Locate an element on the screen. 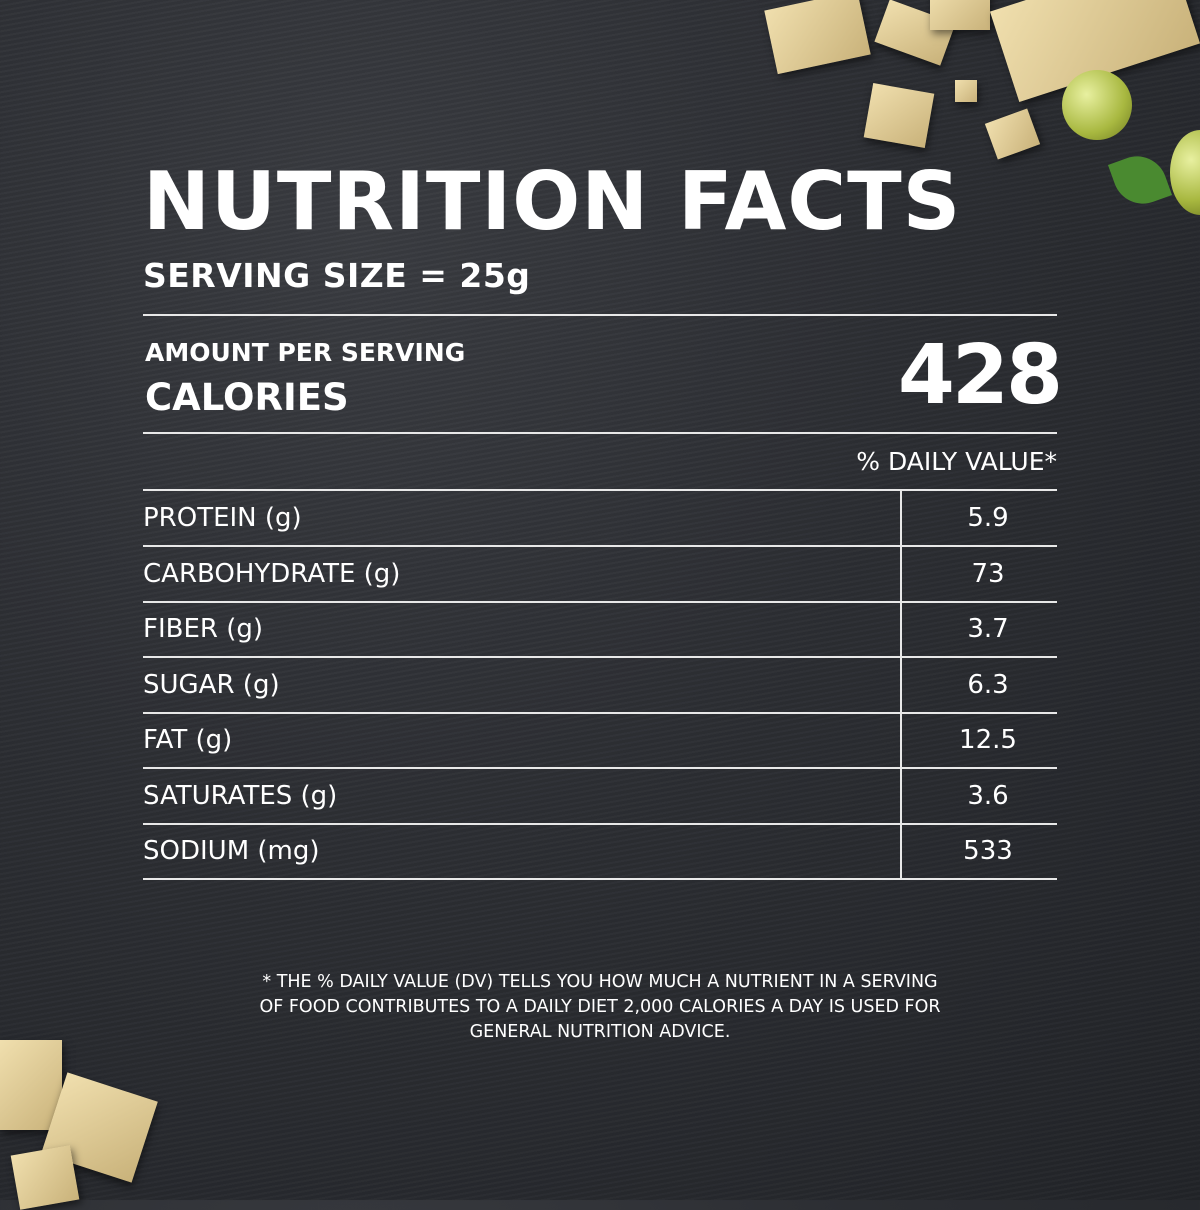 The height and width of the screenshot is (1210, 1200). nutrient-name: PROTEIN (g) is located at coordinates (222, 518).